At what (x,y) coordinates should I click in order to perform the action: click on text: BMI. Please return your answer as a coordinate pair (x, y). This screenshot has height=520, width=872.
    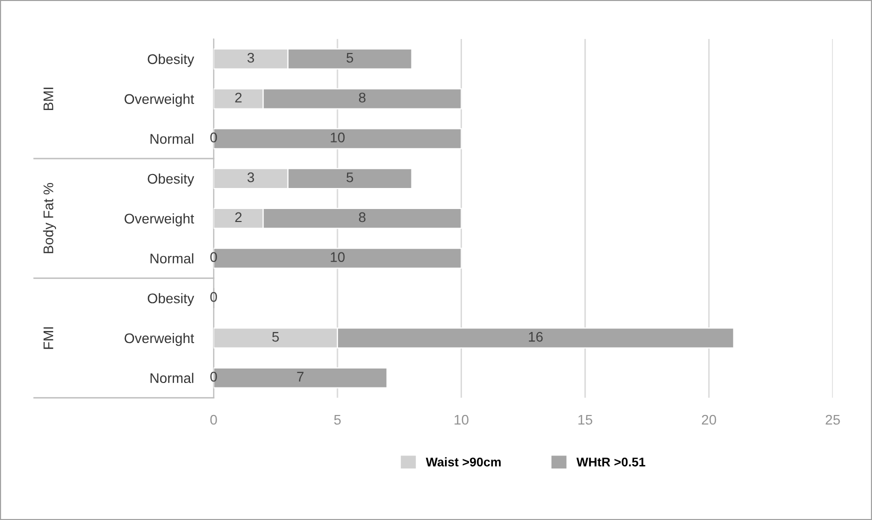
    Looking at the image, I should click on (49, 99).